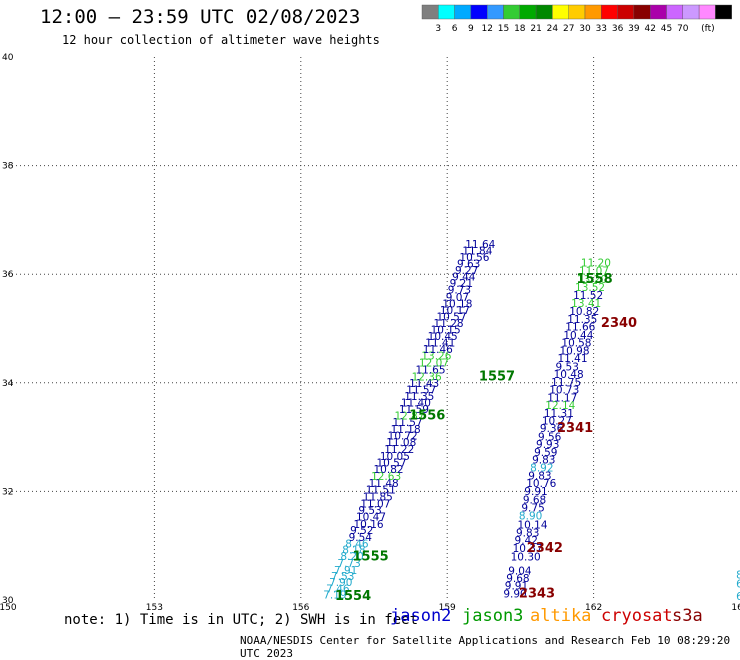 The width and height of the screenshot is (740, 660). Describe the element at coordinates (353, 596) in the screenshot. I see `pass-number-label: 1554` at that location.